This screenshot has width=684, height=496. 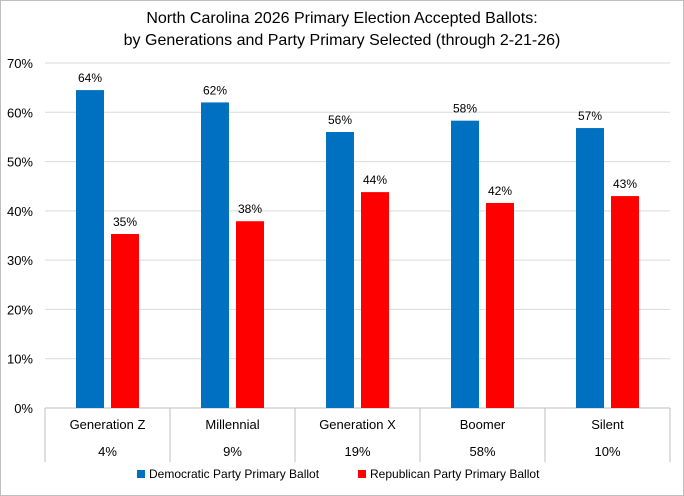 I want to click on data-label: 35%, so click(x=125, y=222).